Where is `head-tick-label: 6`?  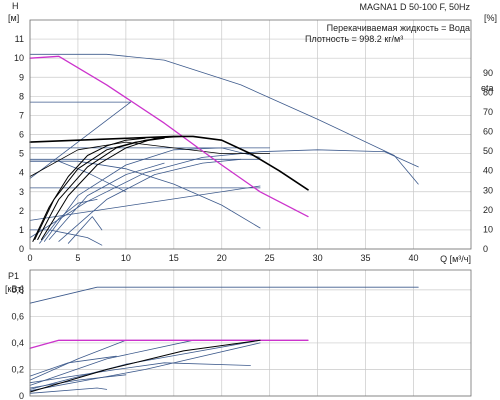
head-tick-label: 6 is located at coordinates (21, 135).